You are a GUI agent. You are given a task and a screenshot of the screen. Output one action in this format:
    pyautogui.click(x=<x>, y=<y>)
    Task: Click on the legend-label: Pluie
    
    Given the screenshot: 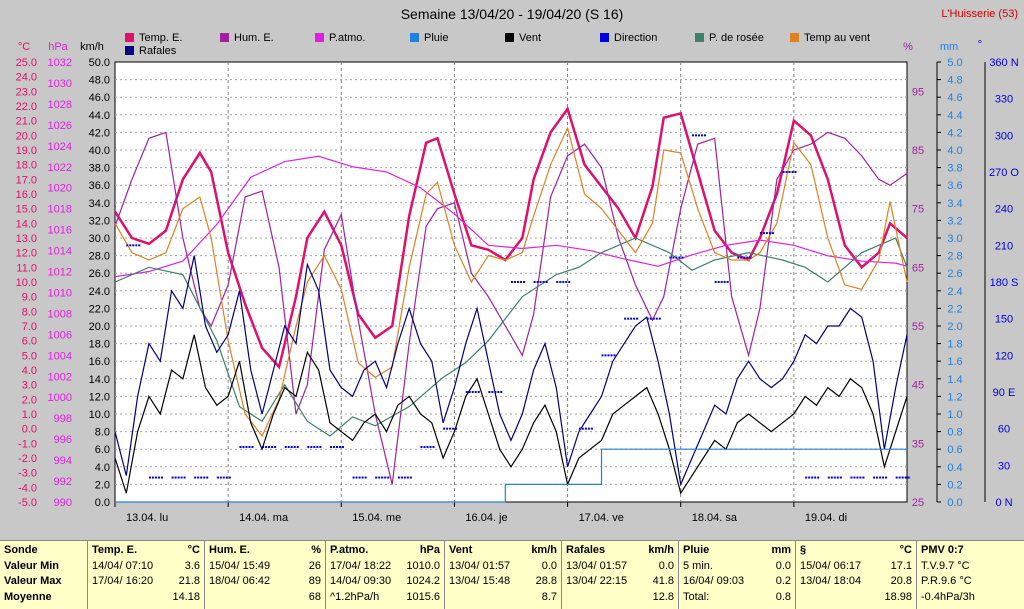 What is the action you would take?
    pyautogui.click(x=436, y=38)
    